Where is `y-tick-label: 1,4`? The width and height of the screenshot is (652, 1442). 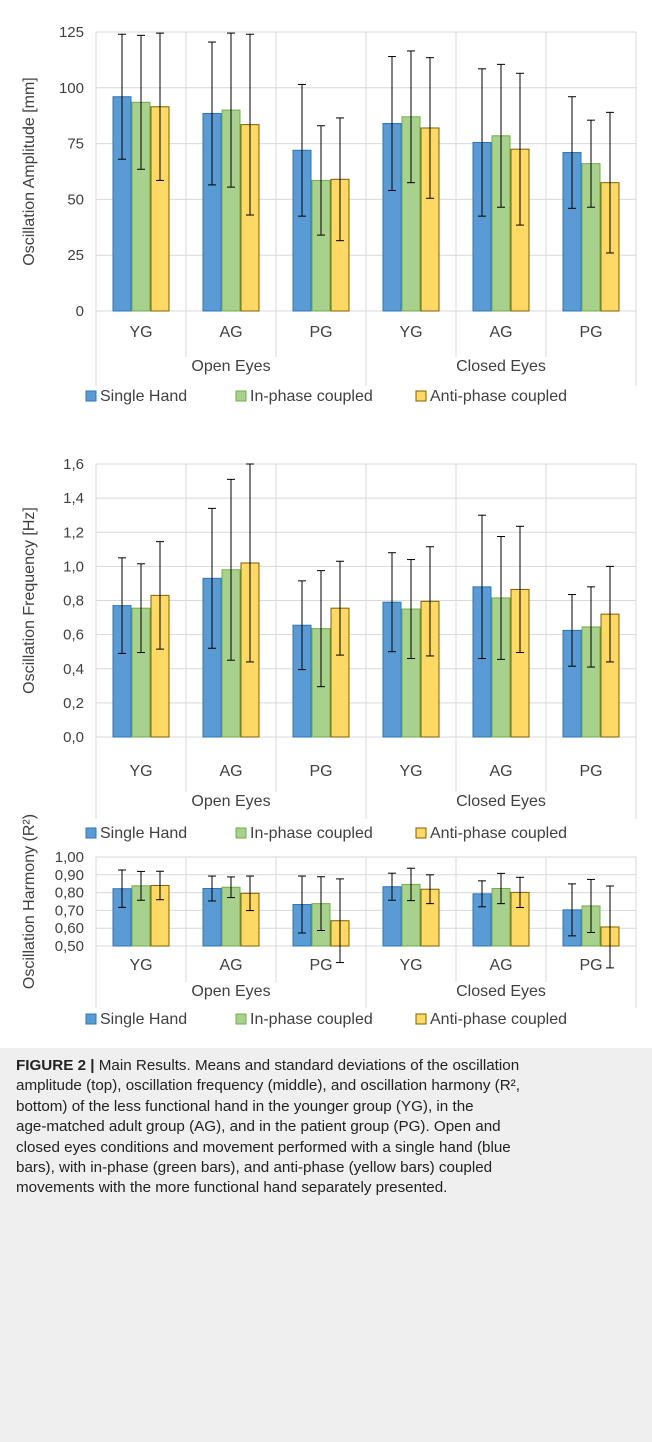 y-tick-label: 1,4 is located at coordinates (73, 498).